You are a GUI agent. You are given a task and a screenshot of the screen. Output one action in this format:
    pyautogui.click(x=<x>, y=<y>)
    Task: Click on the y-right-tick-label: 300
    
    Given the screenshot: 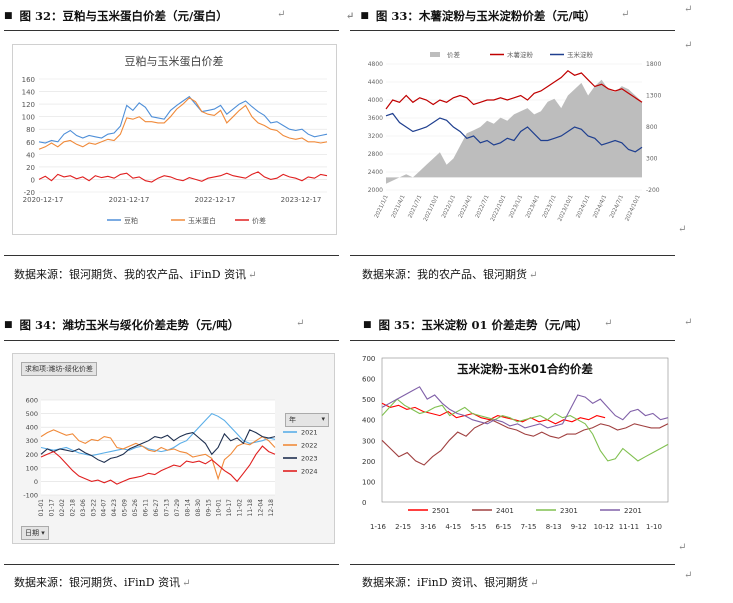 What is the action you would take?
    pyautogui.click(x=652, y=159)
    